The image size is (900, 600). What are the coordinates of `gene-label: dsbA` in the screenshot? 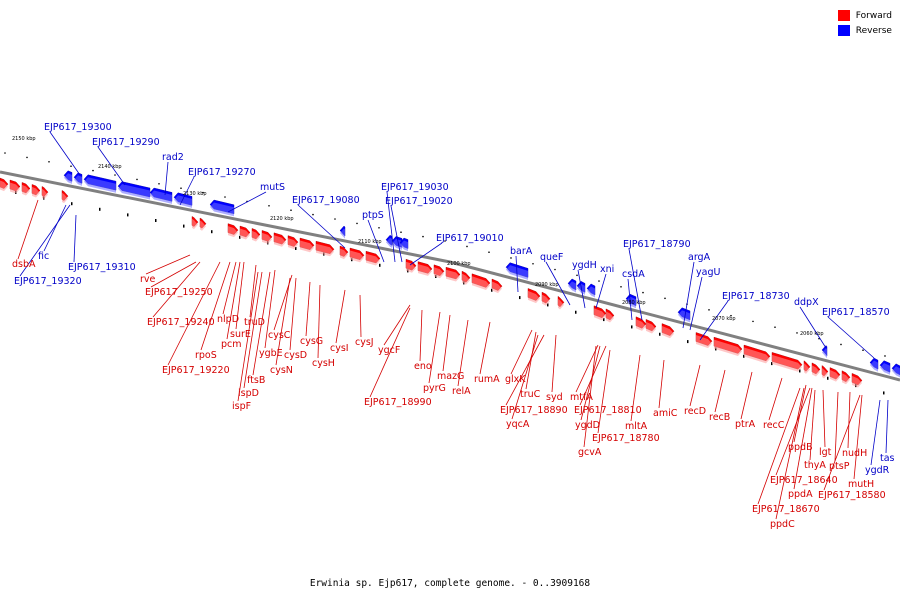 It's located at (24, 264).